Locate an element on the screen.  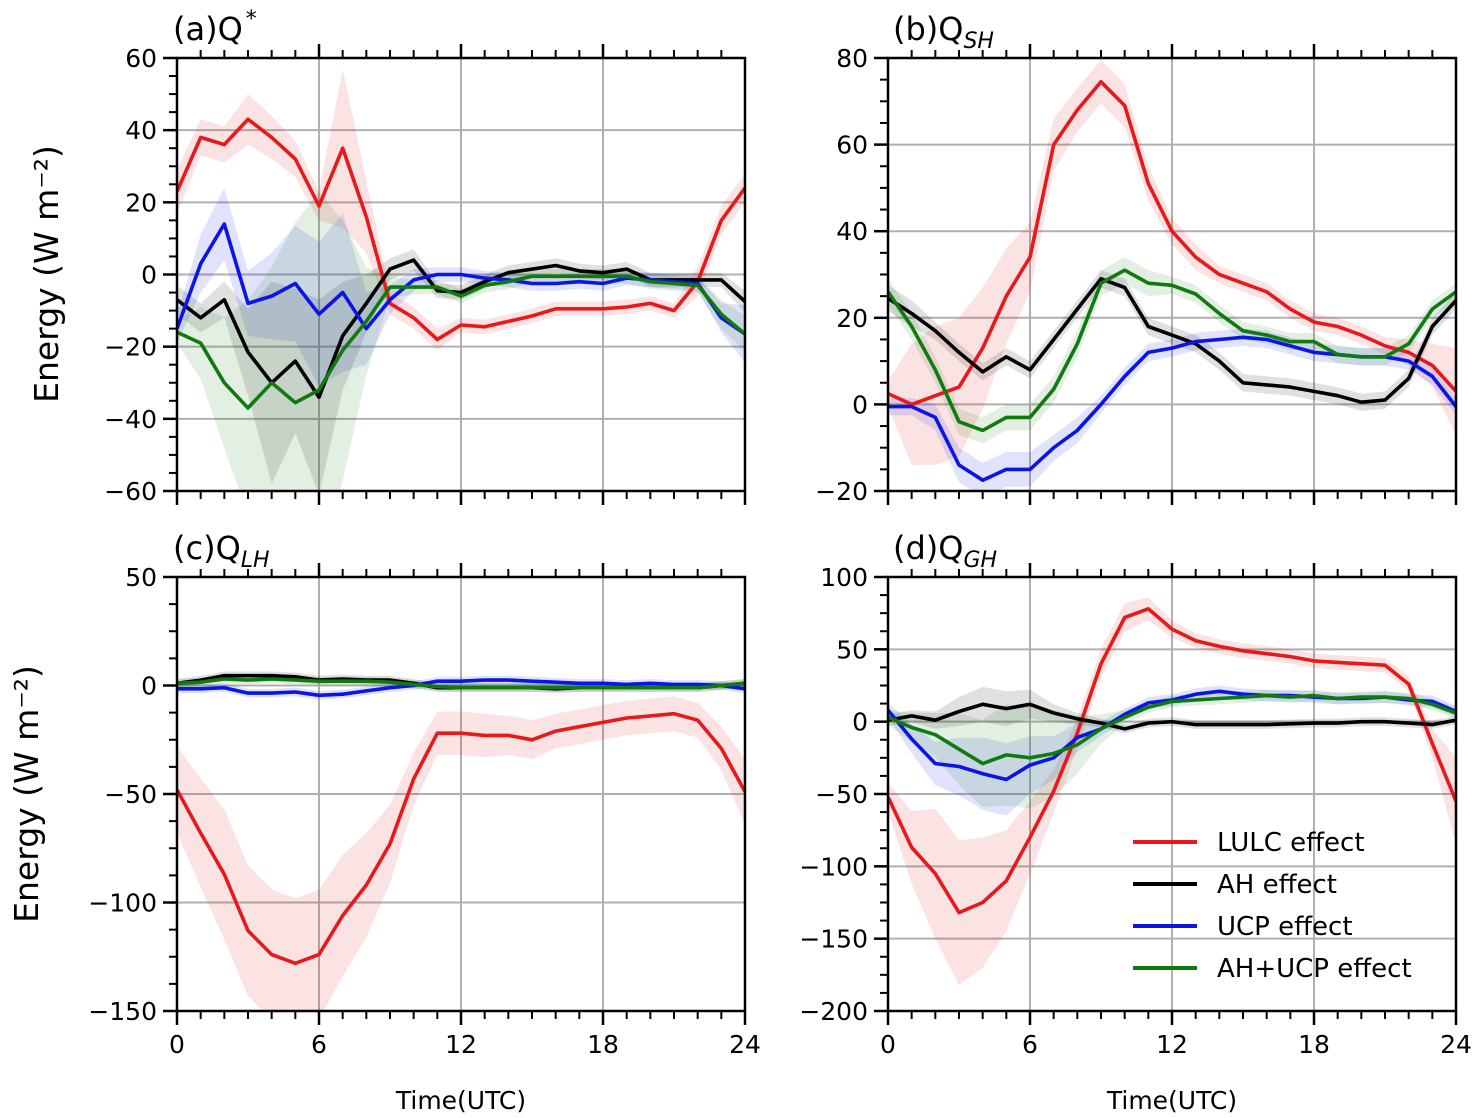
legend-label-ah-effect: AH effect is located at coordinates (1277, 885).